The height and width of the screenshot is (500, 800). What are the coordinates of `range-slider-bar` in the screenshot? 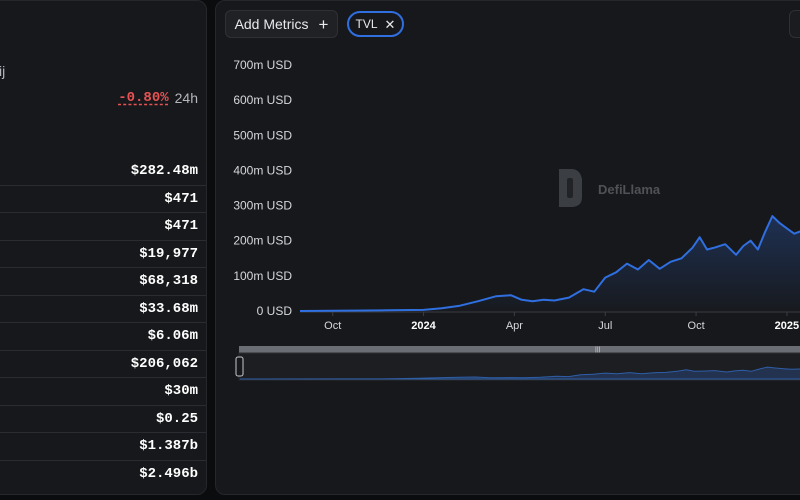 It's located at (519, 349).